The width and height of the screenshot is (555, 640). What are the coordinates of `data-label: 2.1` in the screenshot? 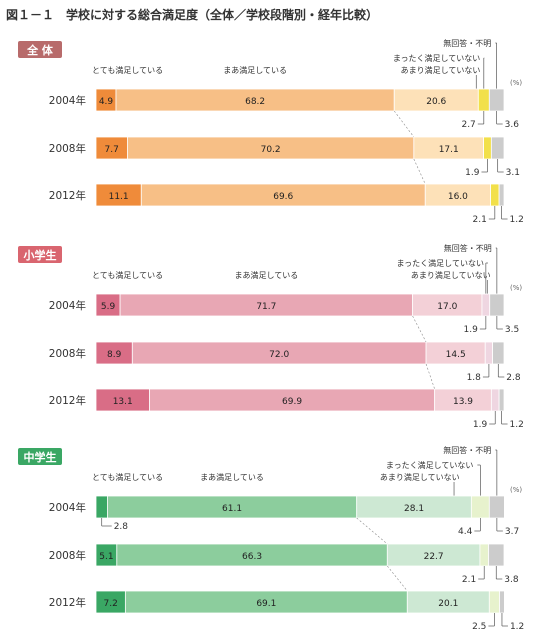 It's located at (479, 220).